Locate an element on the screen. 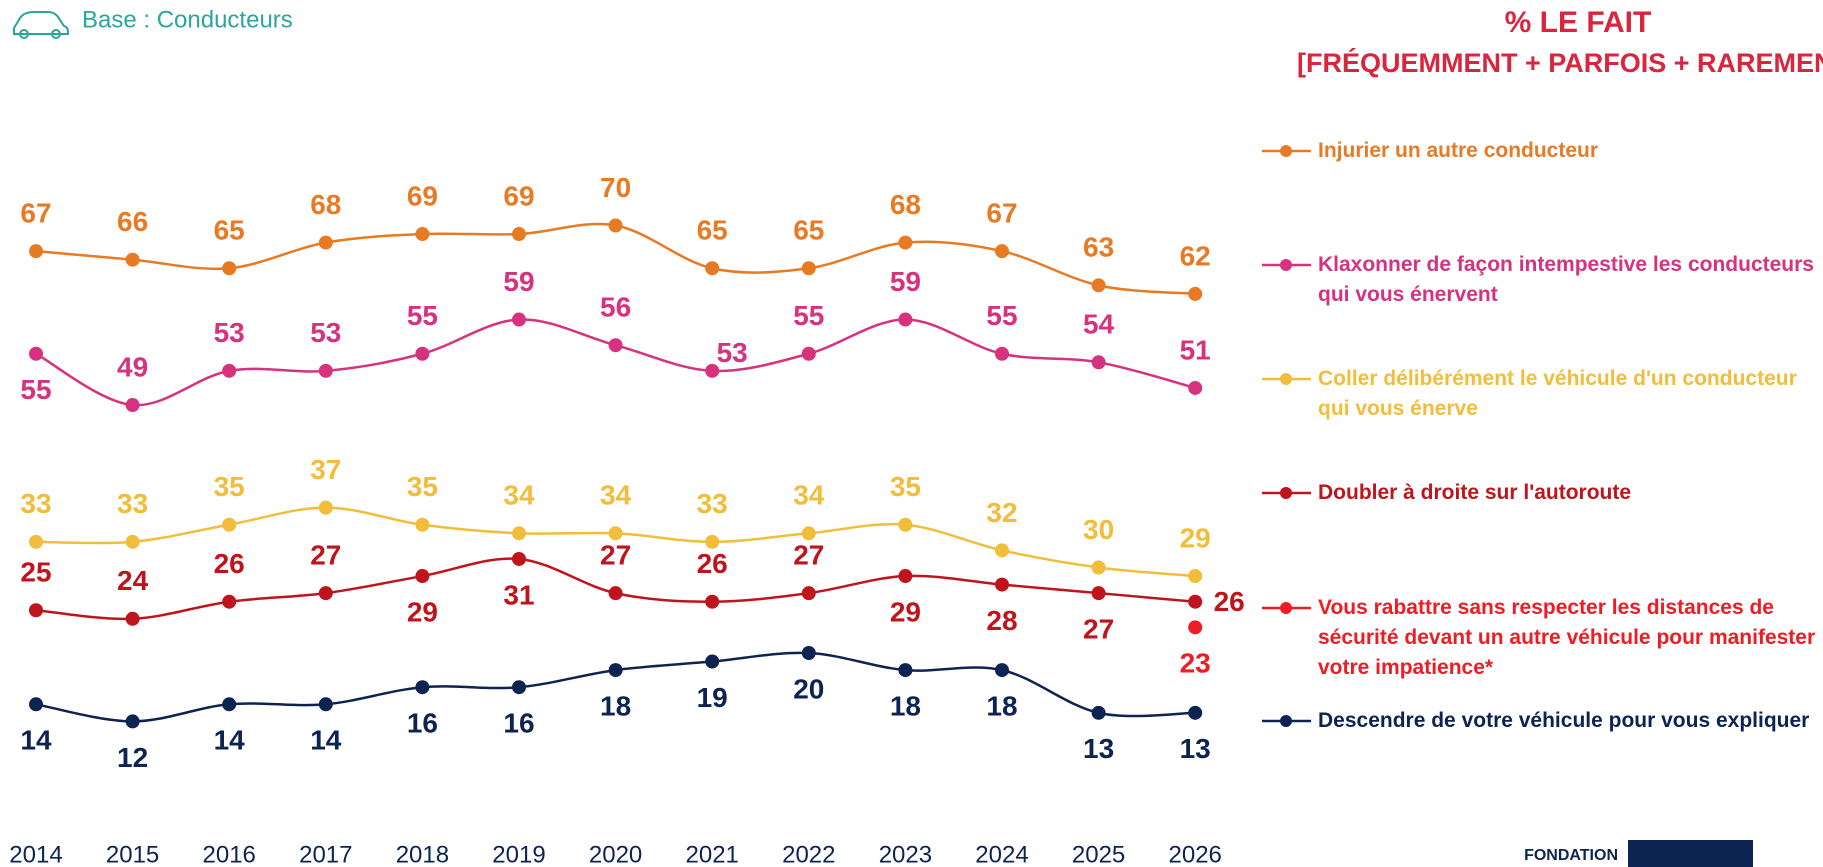  data-label: 56 is located at coordinates (615, 307).